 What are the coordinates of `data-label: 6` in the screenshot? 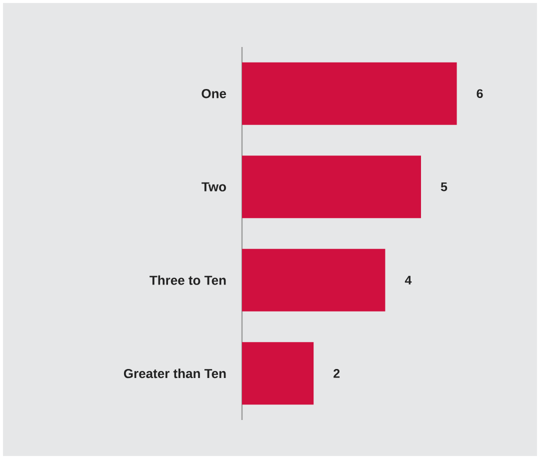 It's located at (479, 93).